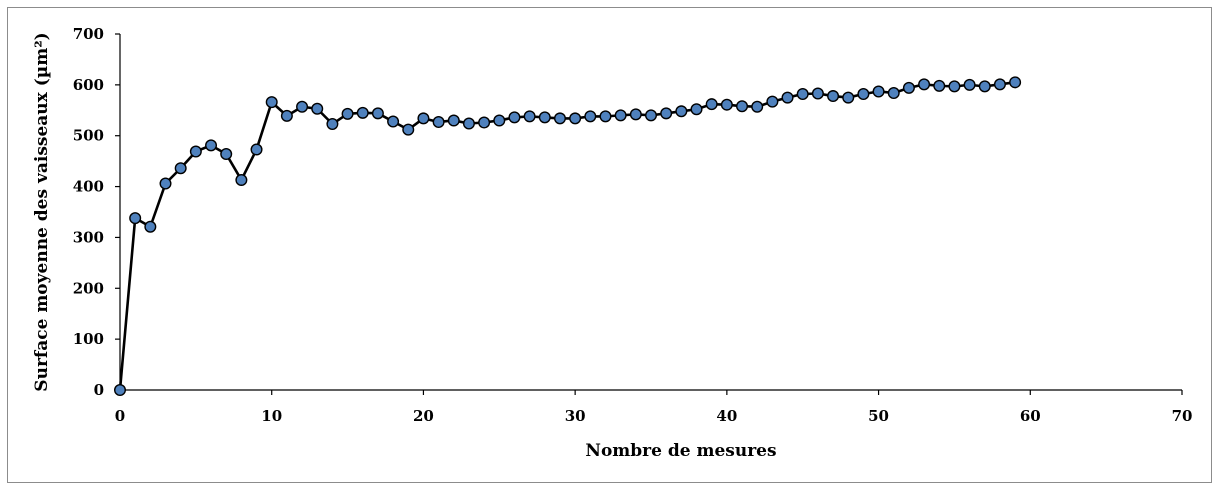  Describe the element at coordinates (88, 136) in the screenshot. I see `y-tick-label: 500` at that location.